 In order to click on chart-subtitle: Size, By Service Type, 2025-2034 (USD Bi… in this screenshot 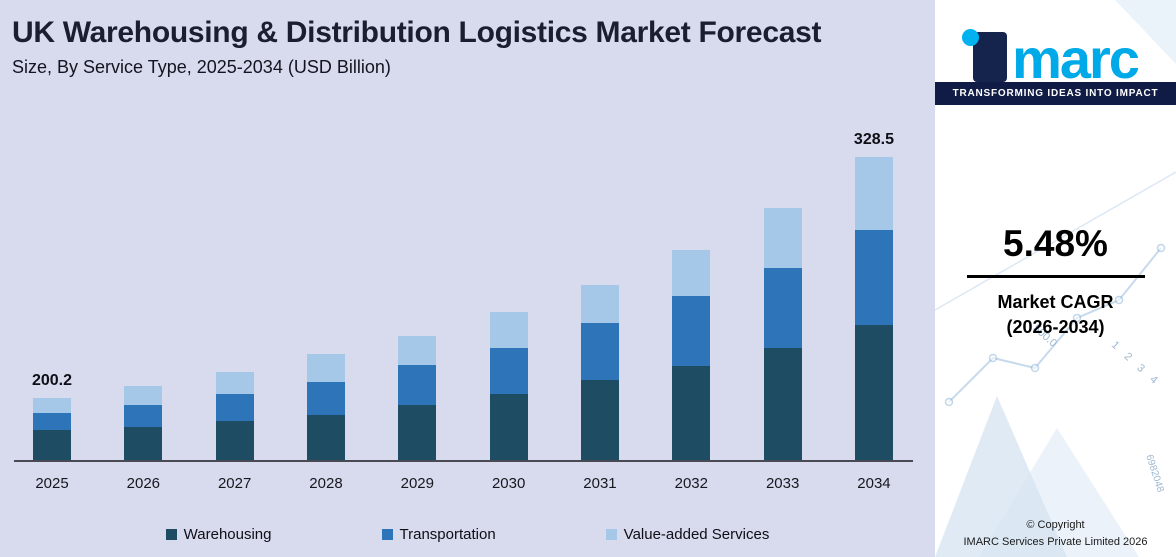, I will do `click(201, 67)`.